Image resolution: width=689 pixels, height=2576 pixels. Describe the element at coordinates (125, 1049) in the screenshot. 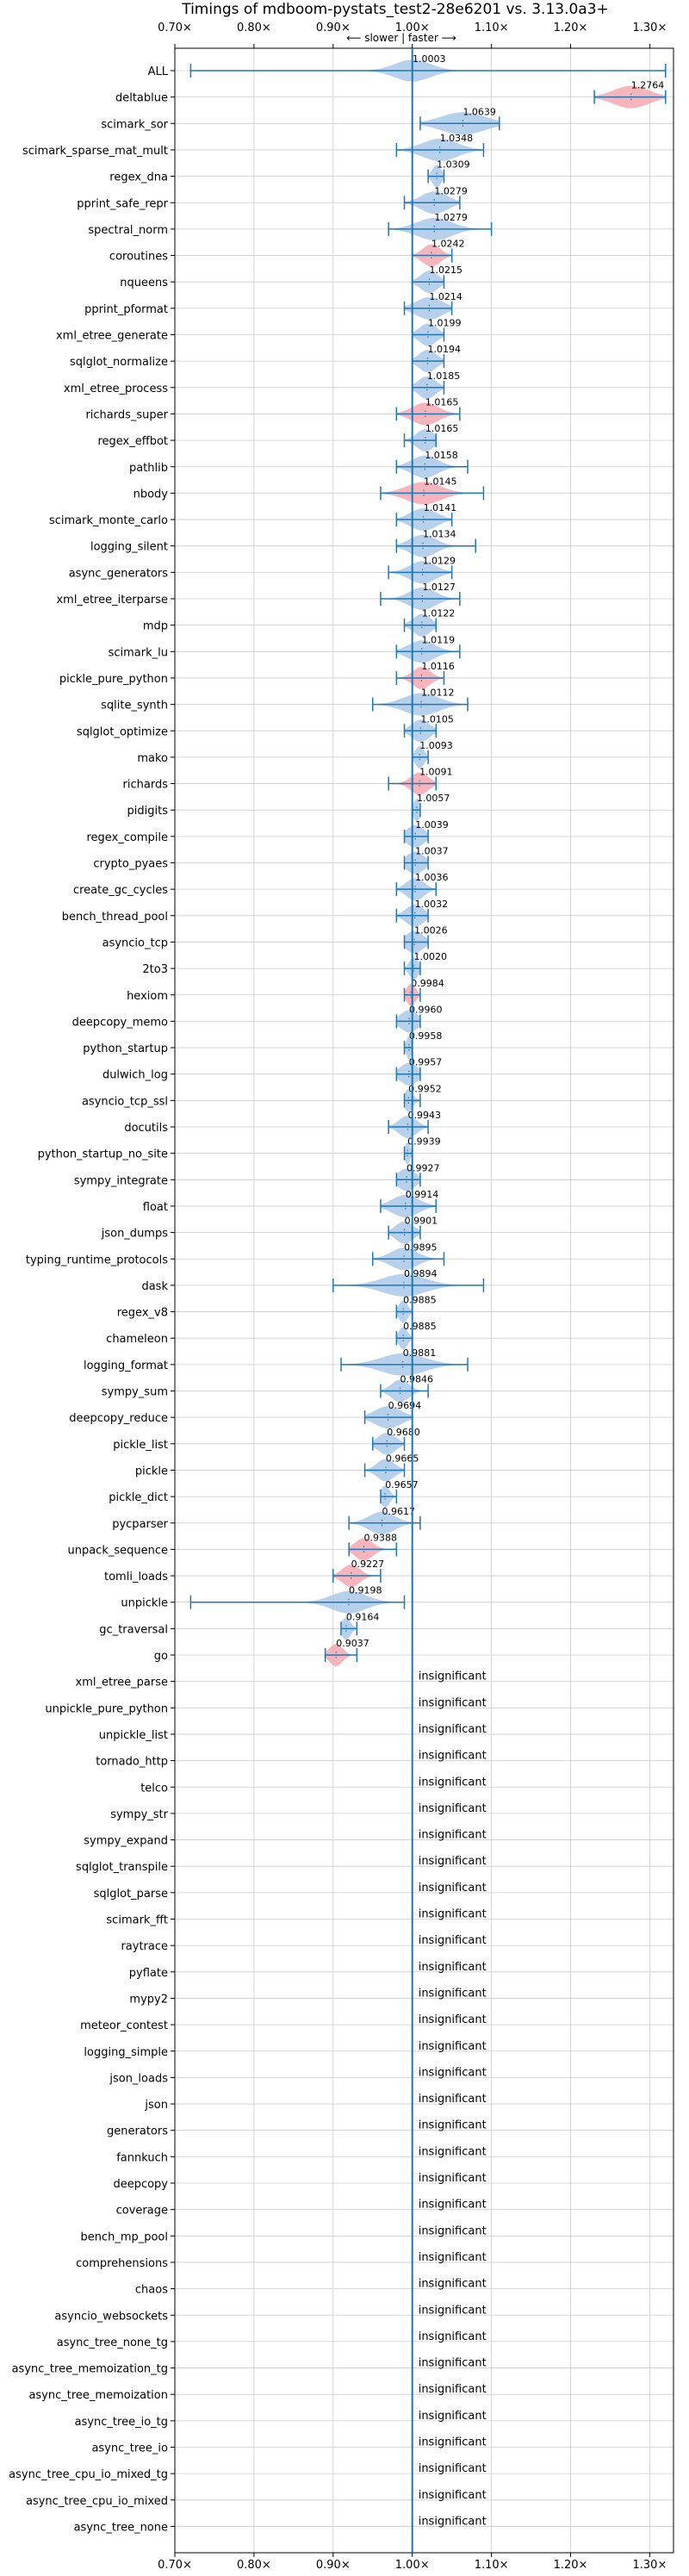

I see `category-label: python_startup` at that location.